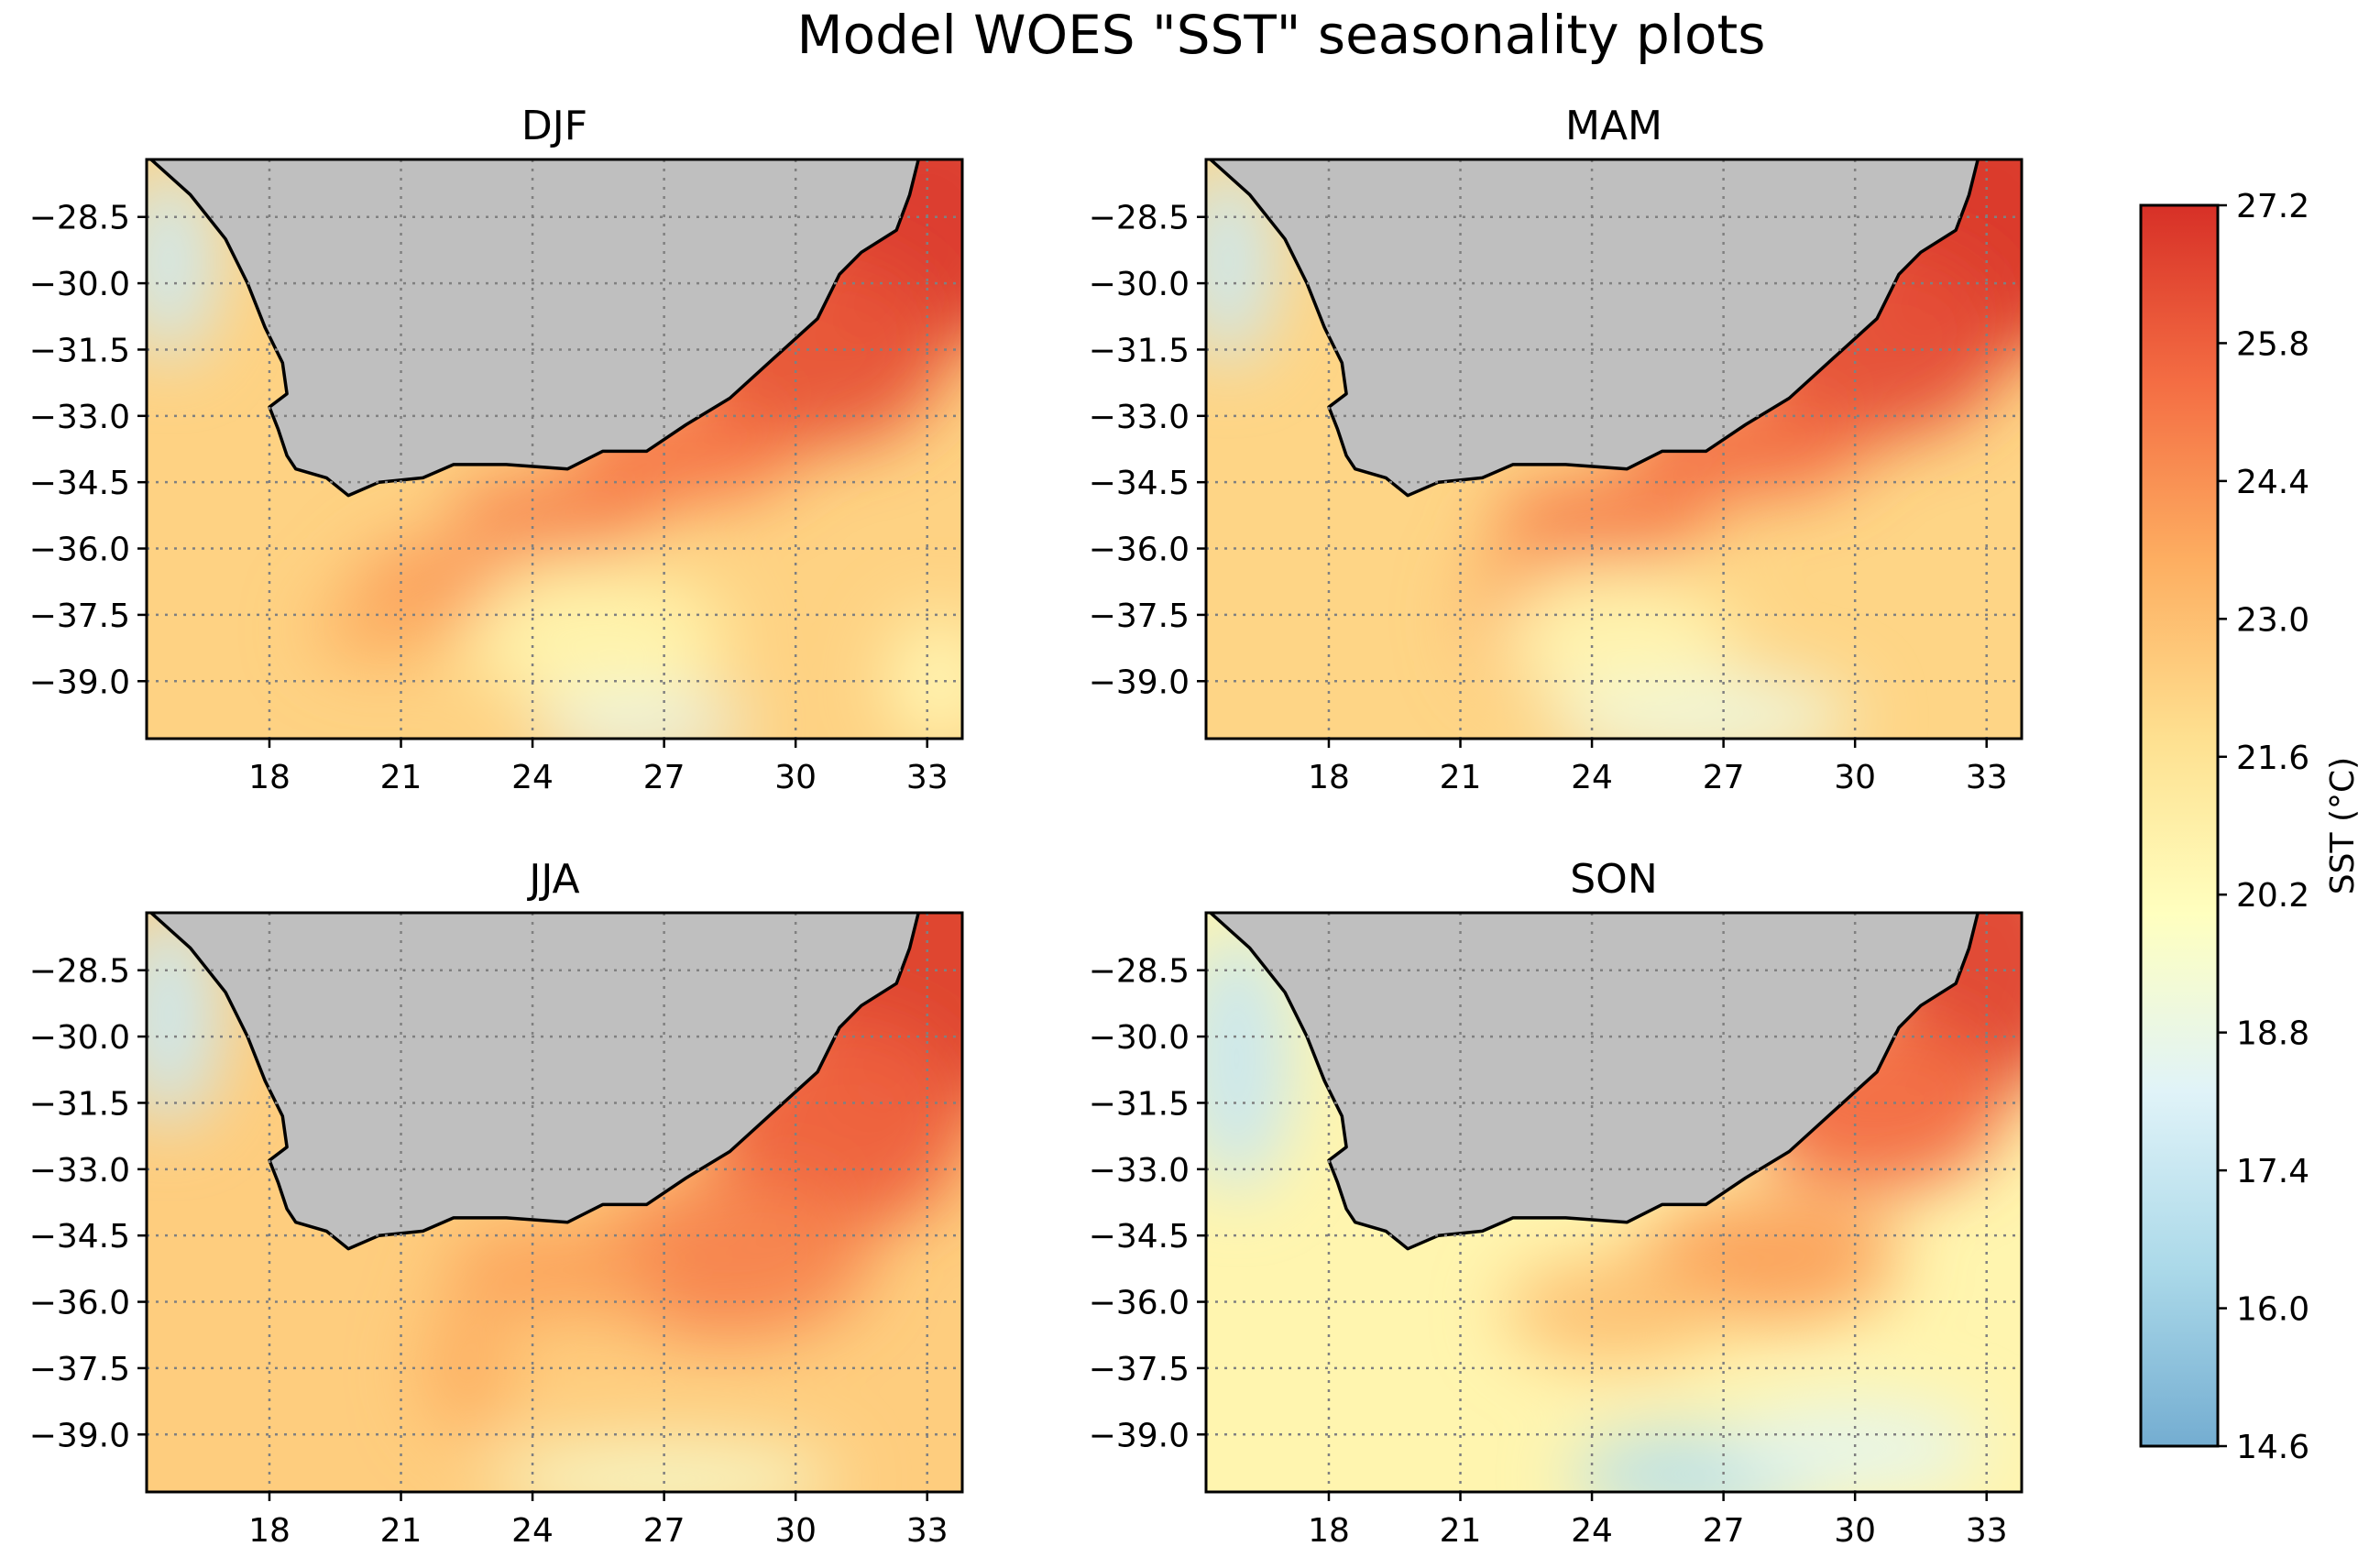  I want to click on colorbar-tick-label: 20.2, so click(2272, 896).